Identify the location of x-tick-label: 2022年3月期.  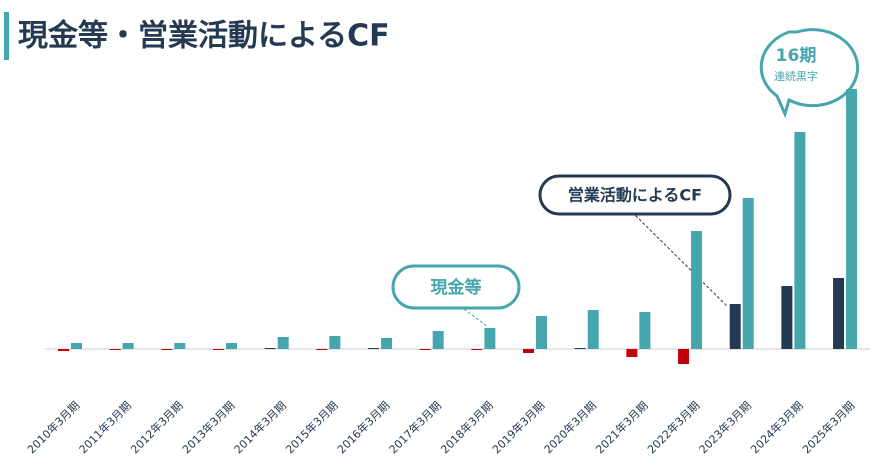
(673, 427).